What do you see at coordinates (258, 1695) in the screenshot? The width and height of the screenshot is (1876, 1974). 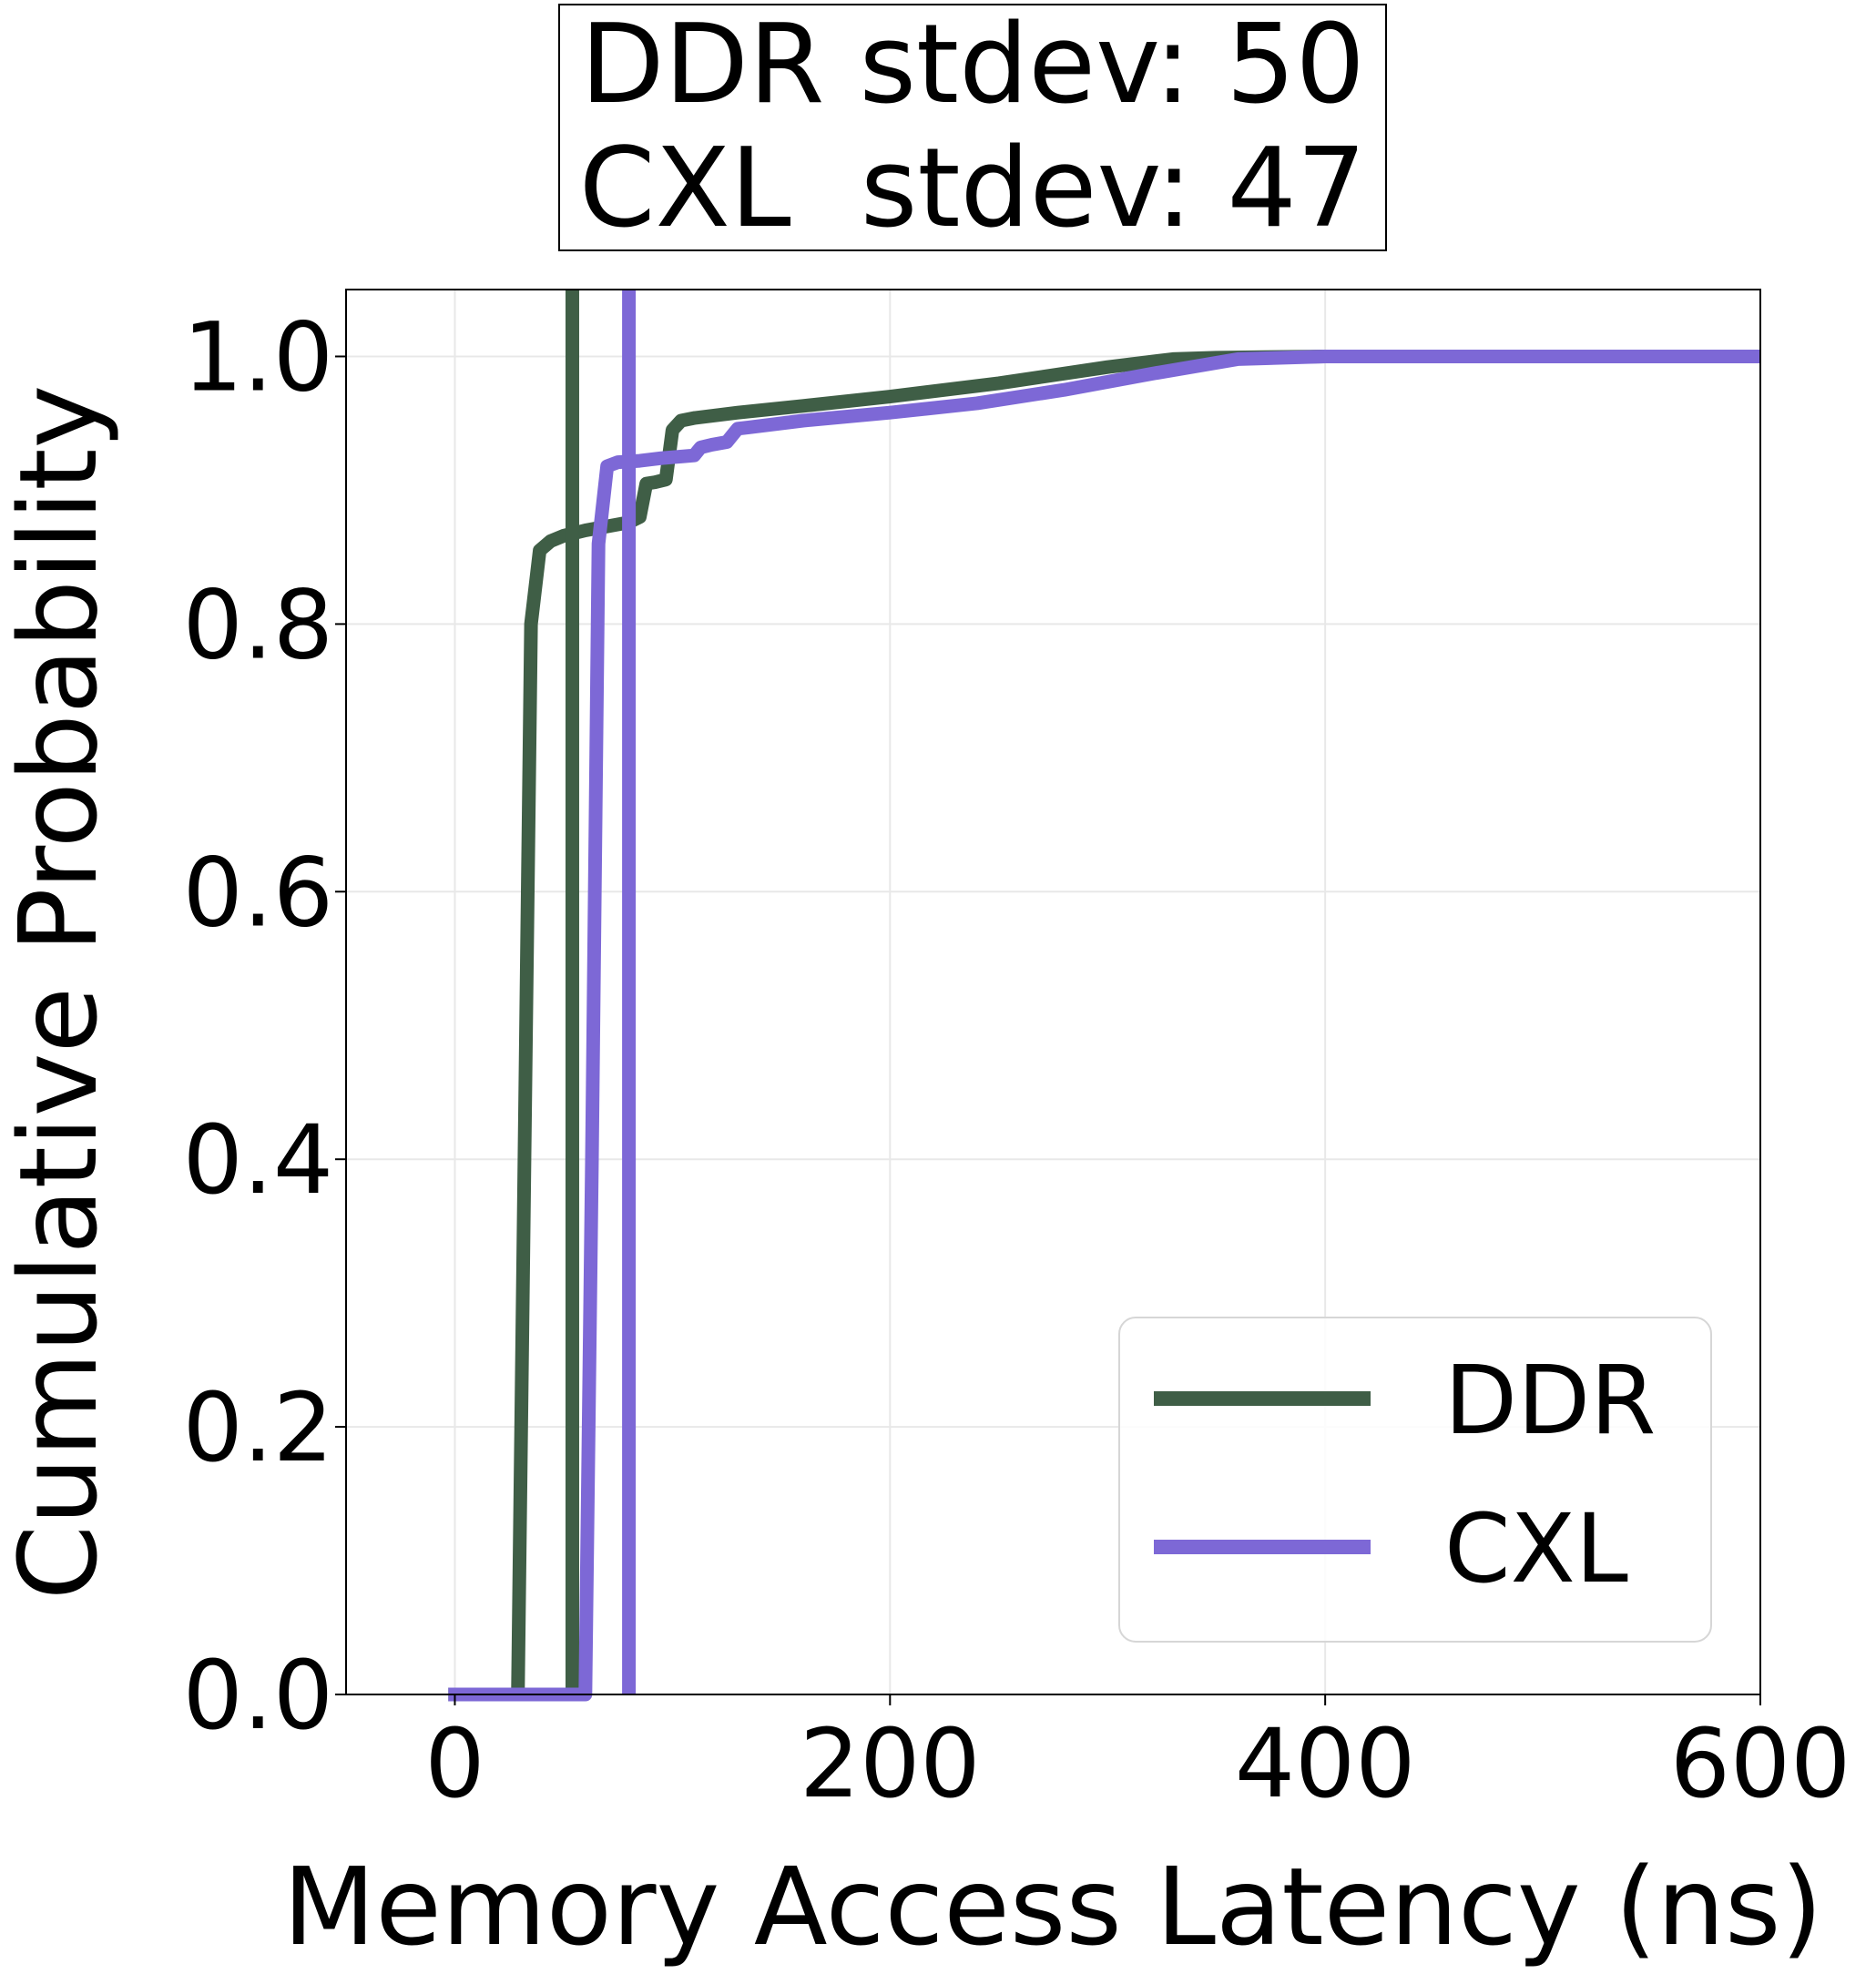 I see `y-tick-label-0: 0.0` at bounding box center [258, 1695].